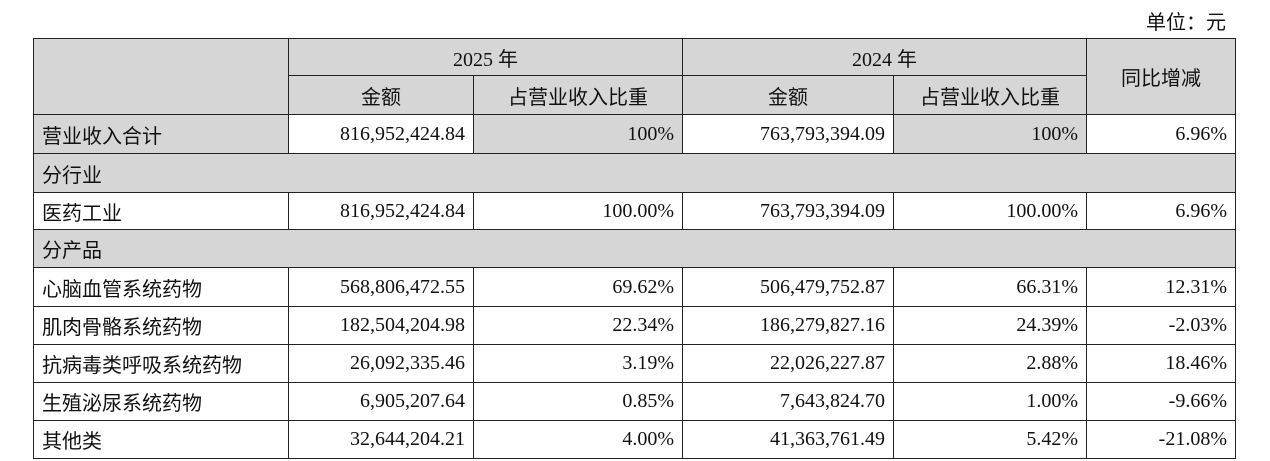 The image size is (1270, 461). I want to click on ratio-2025: 69.62%, so click(578, 287).